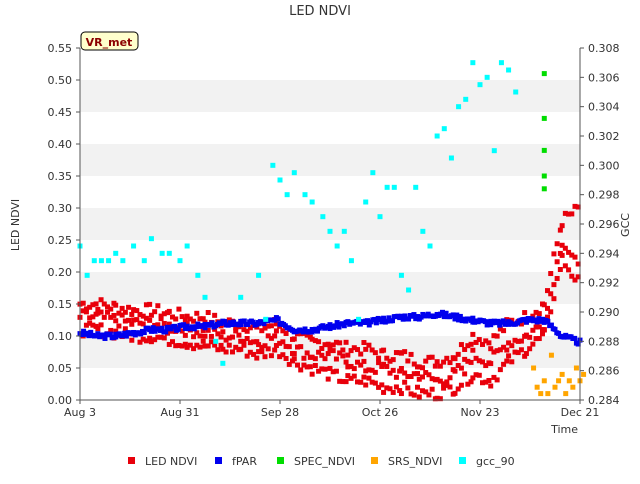 The width and height of the screenshot is (640, 484). I want to click on y-tick-label-left: 0.20, so click(60, 272).